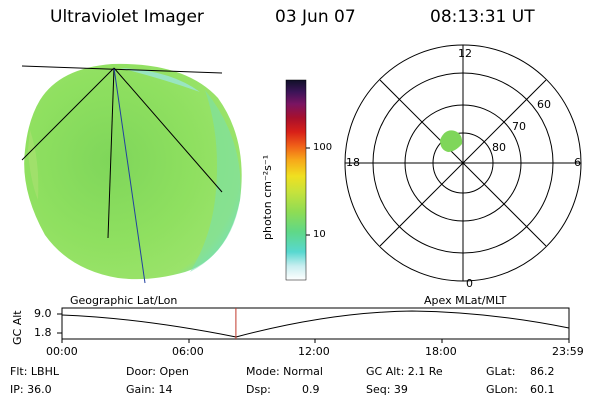  What do you see at coordinates (127, 17) in the screenshot?
I see `instrument-title: Ultraviolet Imager` at bounding box center [127, 17].